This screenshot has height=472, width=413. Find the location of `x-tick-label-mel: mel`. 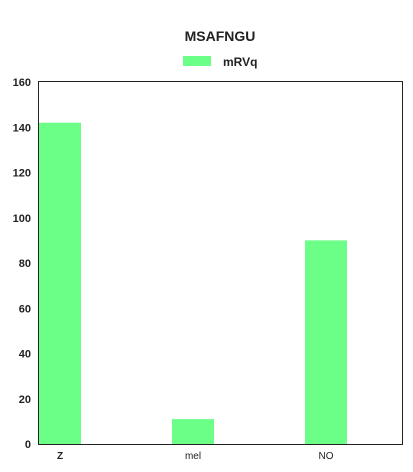

x-tick-label-mel: mel is located at coordinates (193, 456).